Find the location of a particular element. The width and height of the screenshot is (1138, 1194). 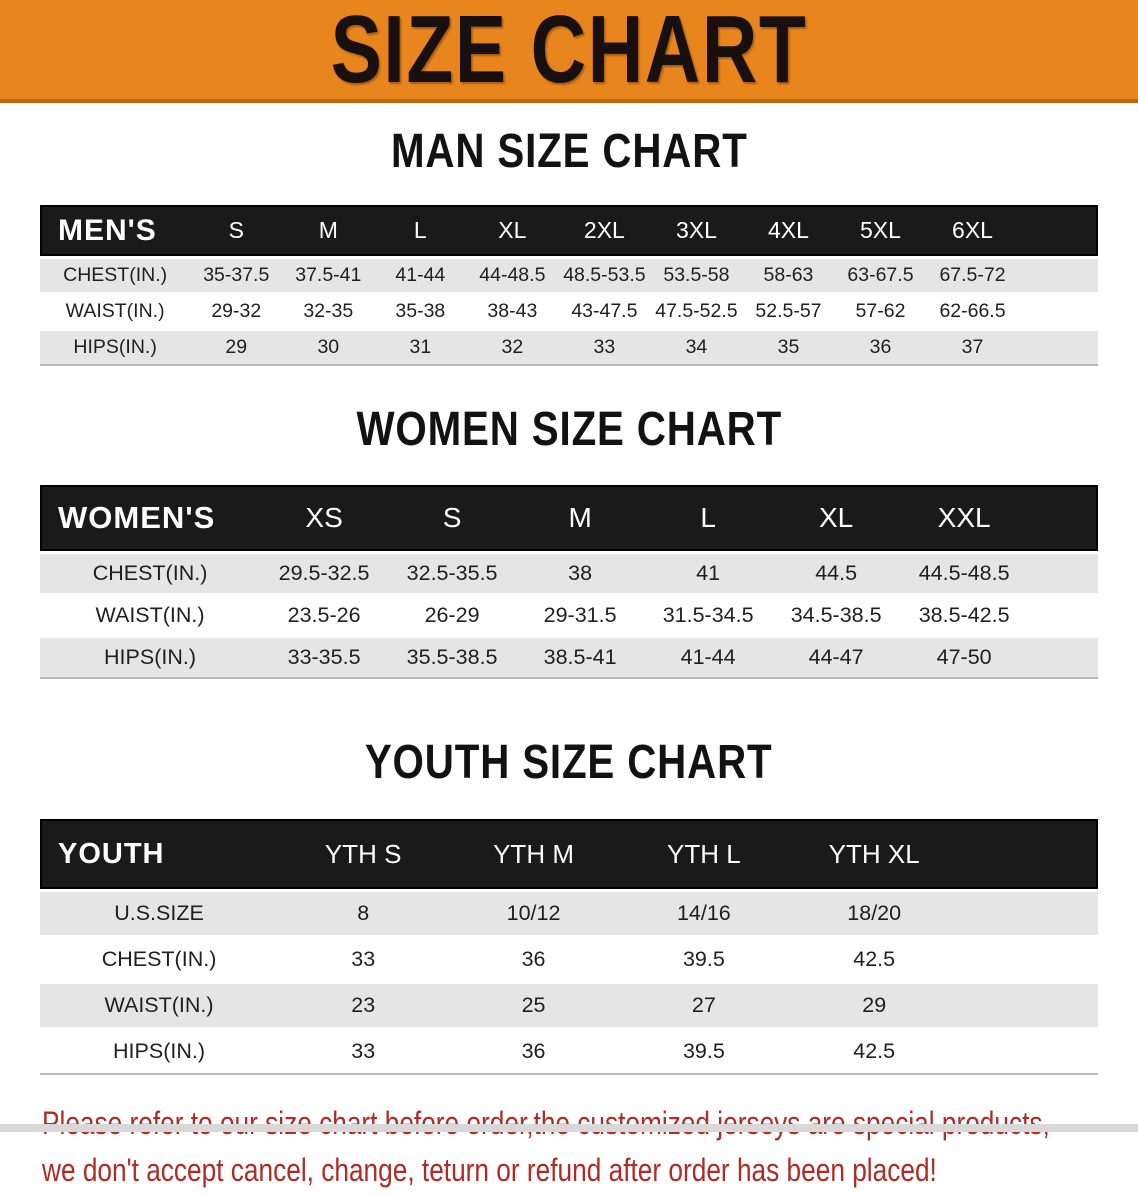

cell-value: 67.5-72 is located at coordinates (972, 275).